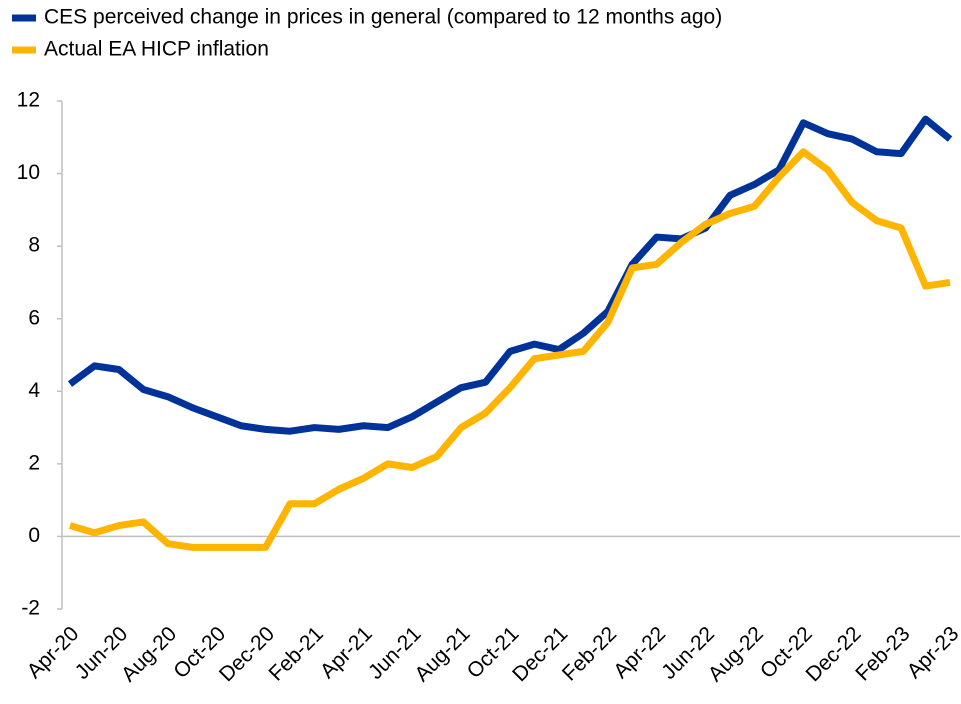 This screenshot has width=961, height=704. What do you see at coordinates (442, 654) in the screenshot?
I see `x-tick-label: Aug-21` at bounding box center [442, 654].